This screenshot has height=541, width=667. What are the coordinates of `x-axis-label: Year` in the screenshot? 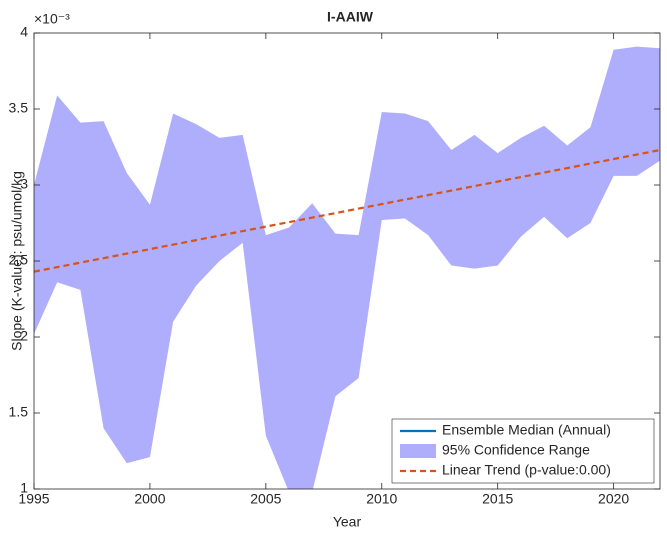 It's located at (347, 522).